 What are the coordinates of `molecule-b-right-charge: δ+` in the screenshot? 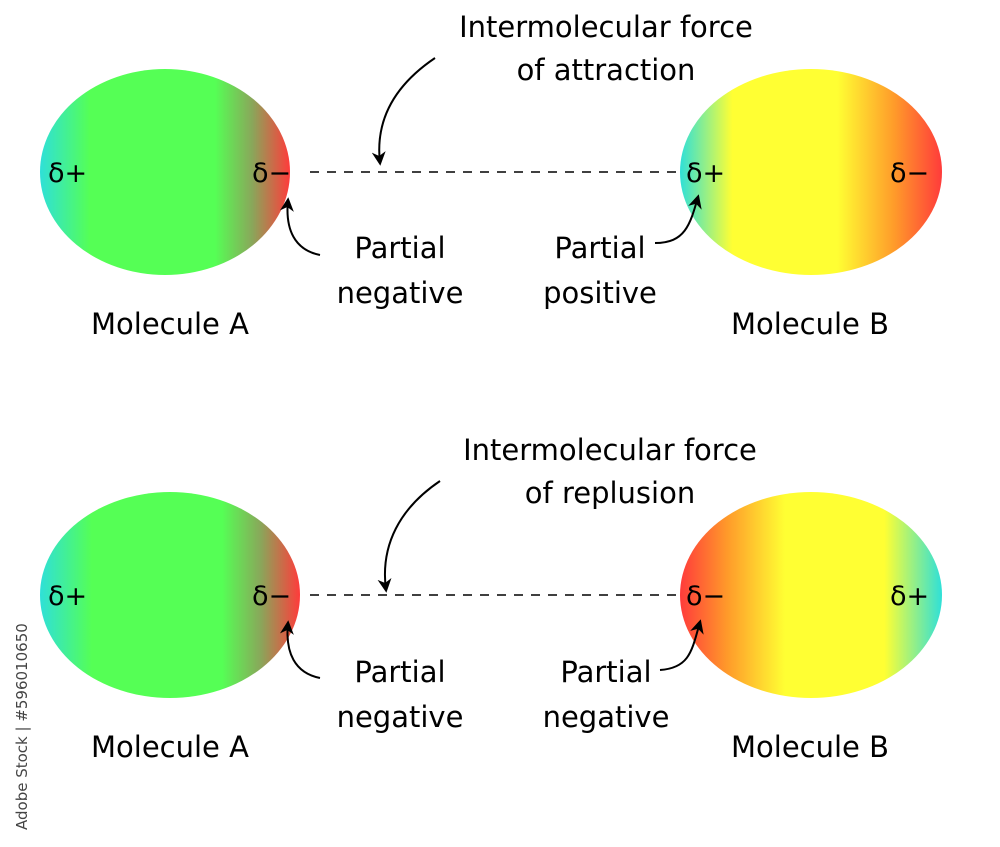 It's located at (909, 596).